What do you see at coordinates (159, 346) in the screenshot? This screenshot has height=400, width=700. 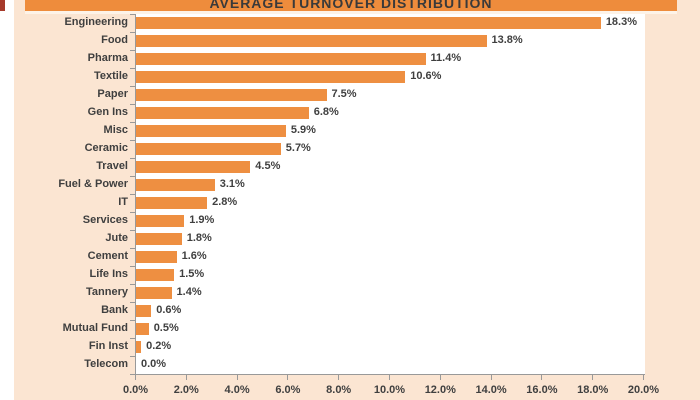 I see `value-label: 0.2%` at bounding box center [159, 346].